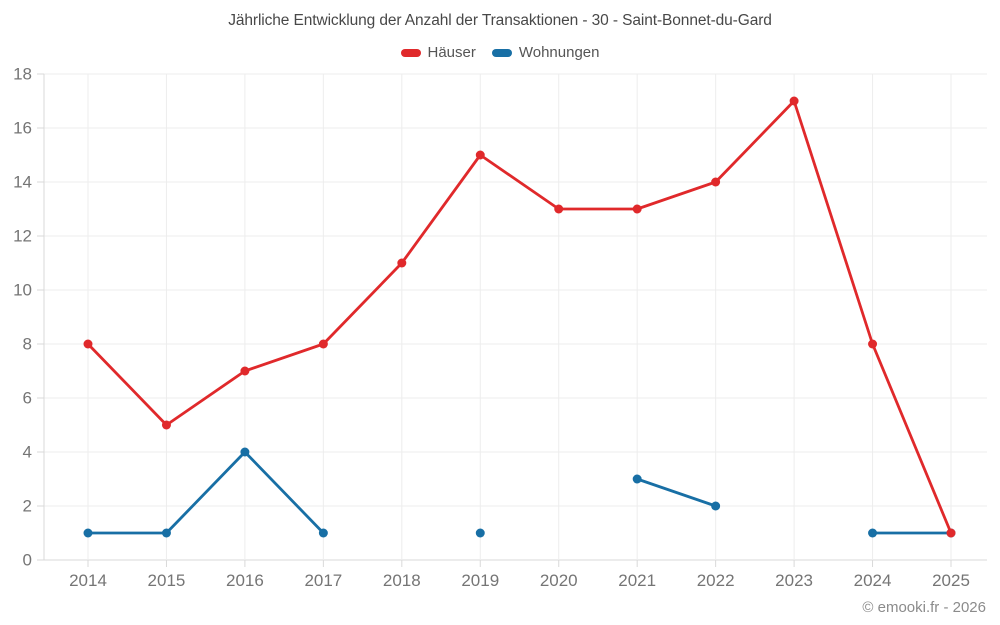 This screenshot has width=1000, height=625. I want to click on chart-legend: Häuser Wohnungen, so click(500, 52).